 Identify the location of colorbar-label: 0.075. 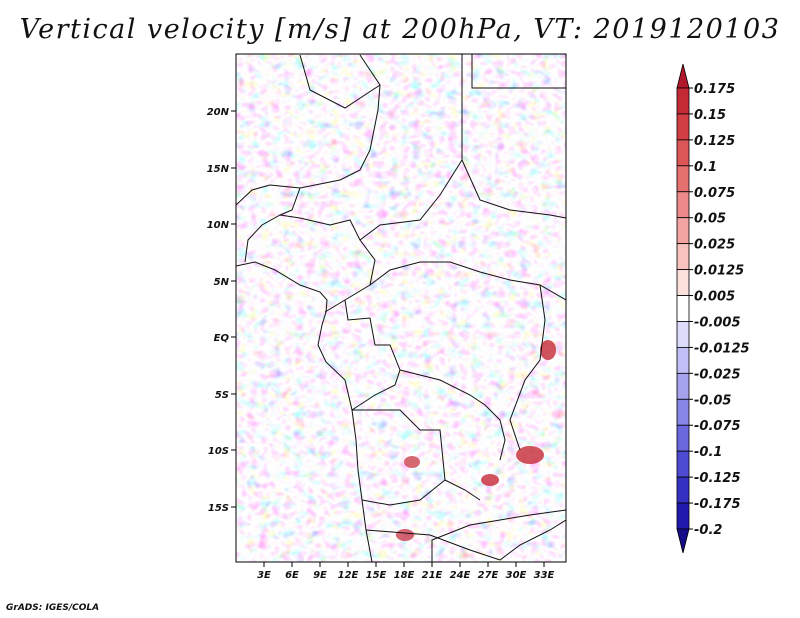
(714, 193).